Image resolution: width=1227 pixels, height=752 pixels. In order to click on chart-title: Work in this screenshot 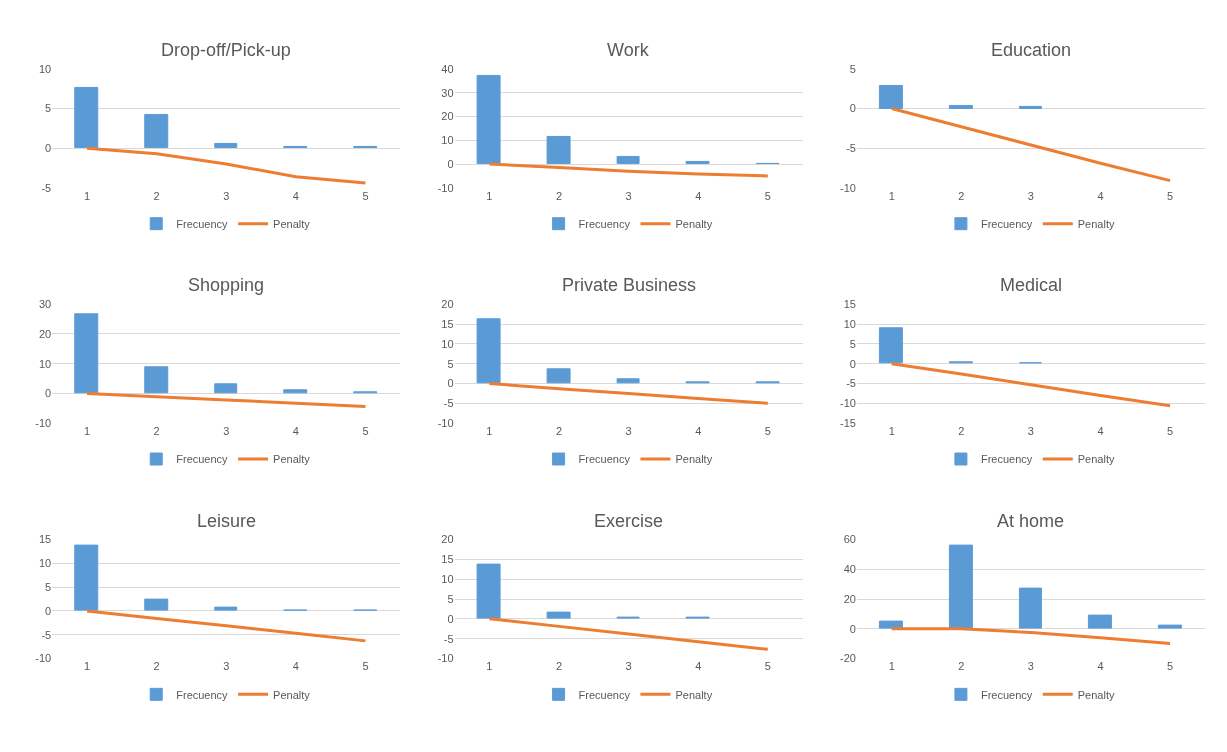, I will do `click(628, 50)`.